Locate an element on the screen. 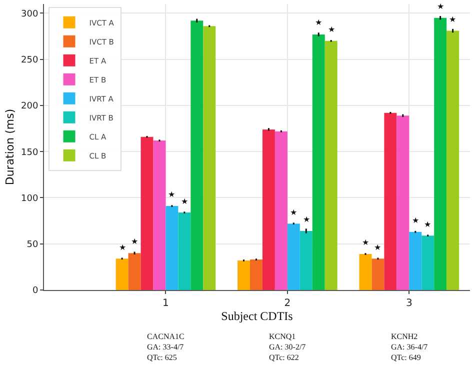 This screenshot has width=474, height=370. y-tick-label: 100 is located at coordinates (29, 199).